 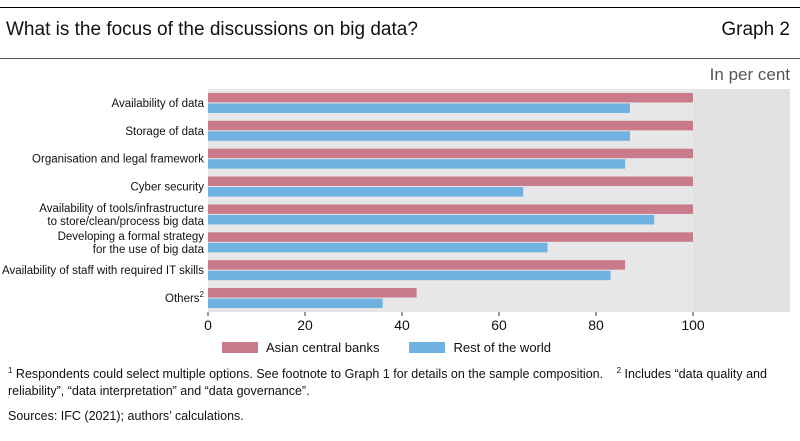 I want to click on legend-label-asian-central-banks: Asian central banks, so click(x=323, y=347).